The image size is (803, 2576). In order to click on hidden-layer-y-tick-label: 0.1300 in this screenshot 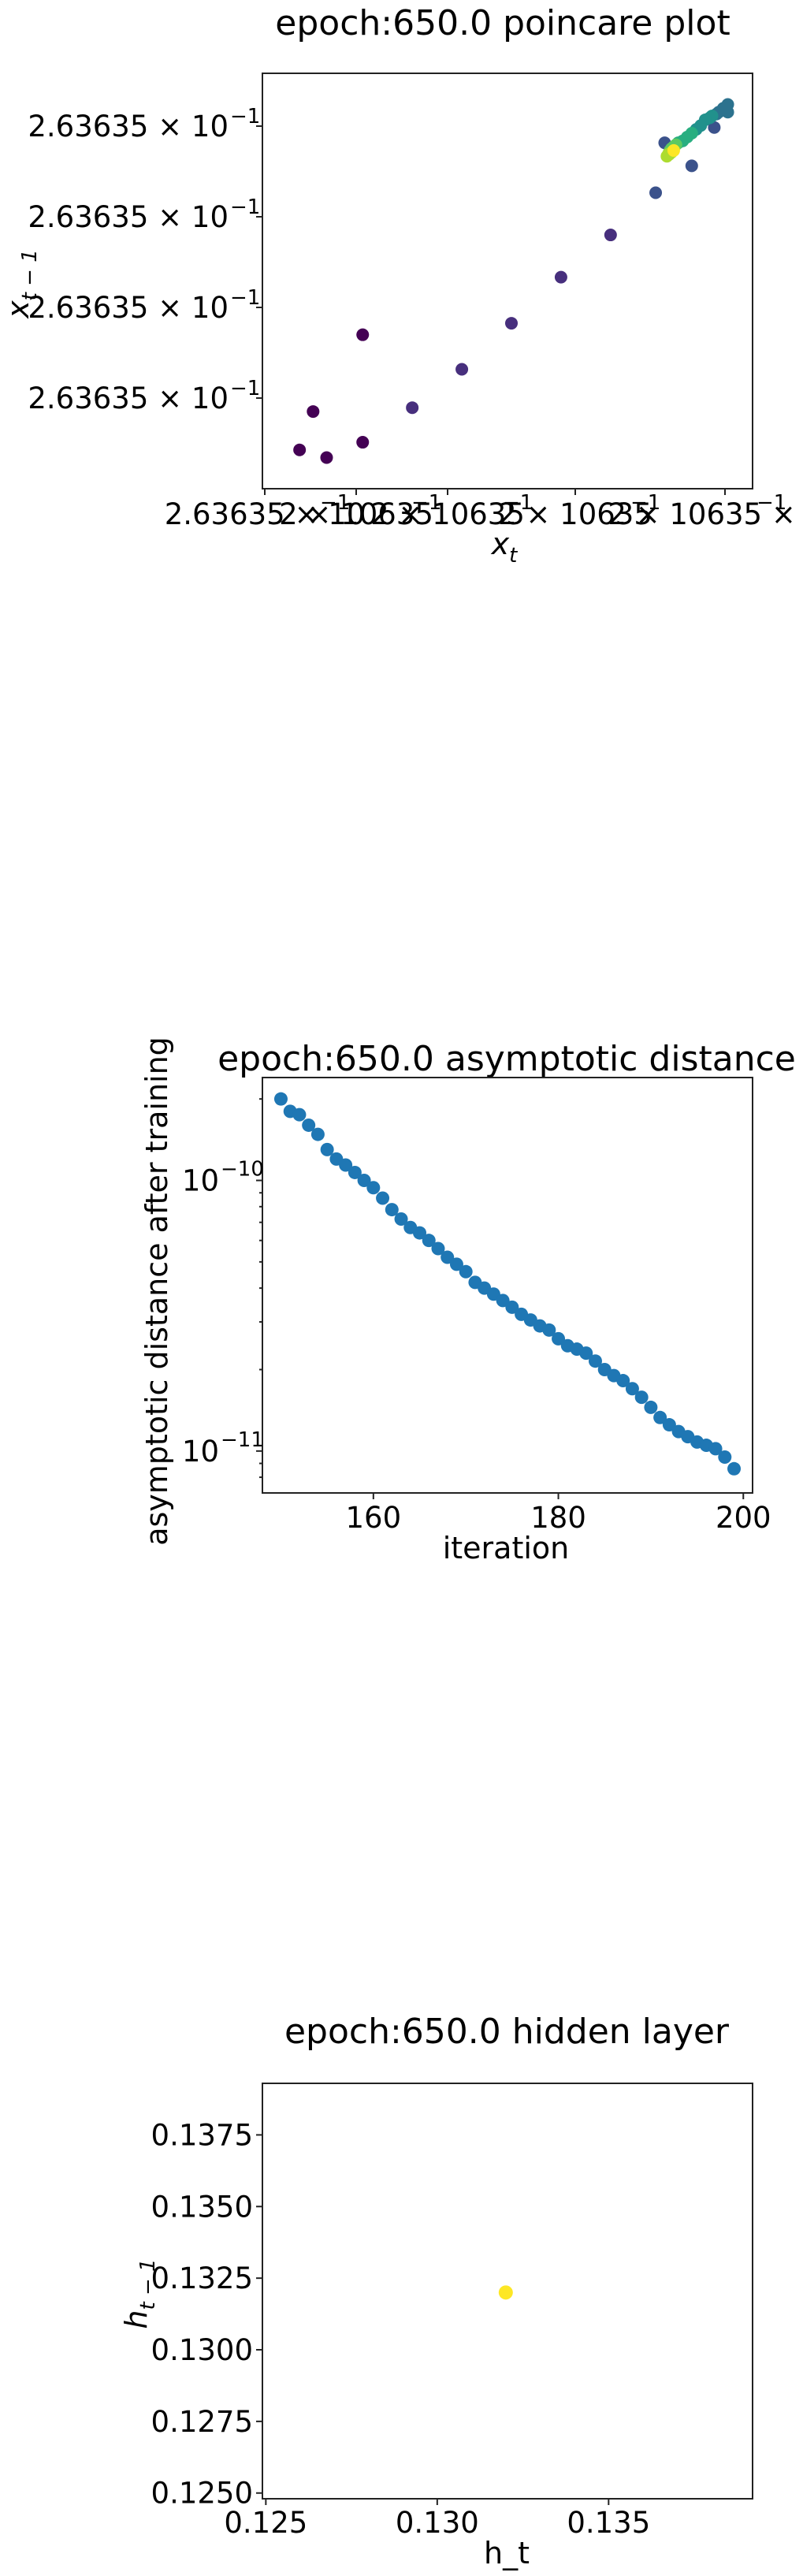, I will do `click(202, 2350)`.